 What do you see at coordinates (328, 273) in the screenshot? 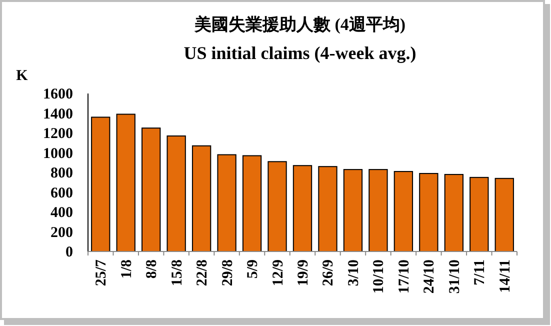
I see `x-tick-label: 26/9` at bounding box center [328, 273].